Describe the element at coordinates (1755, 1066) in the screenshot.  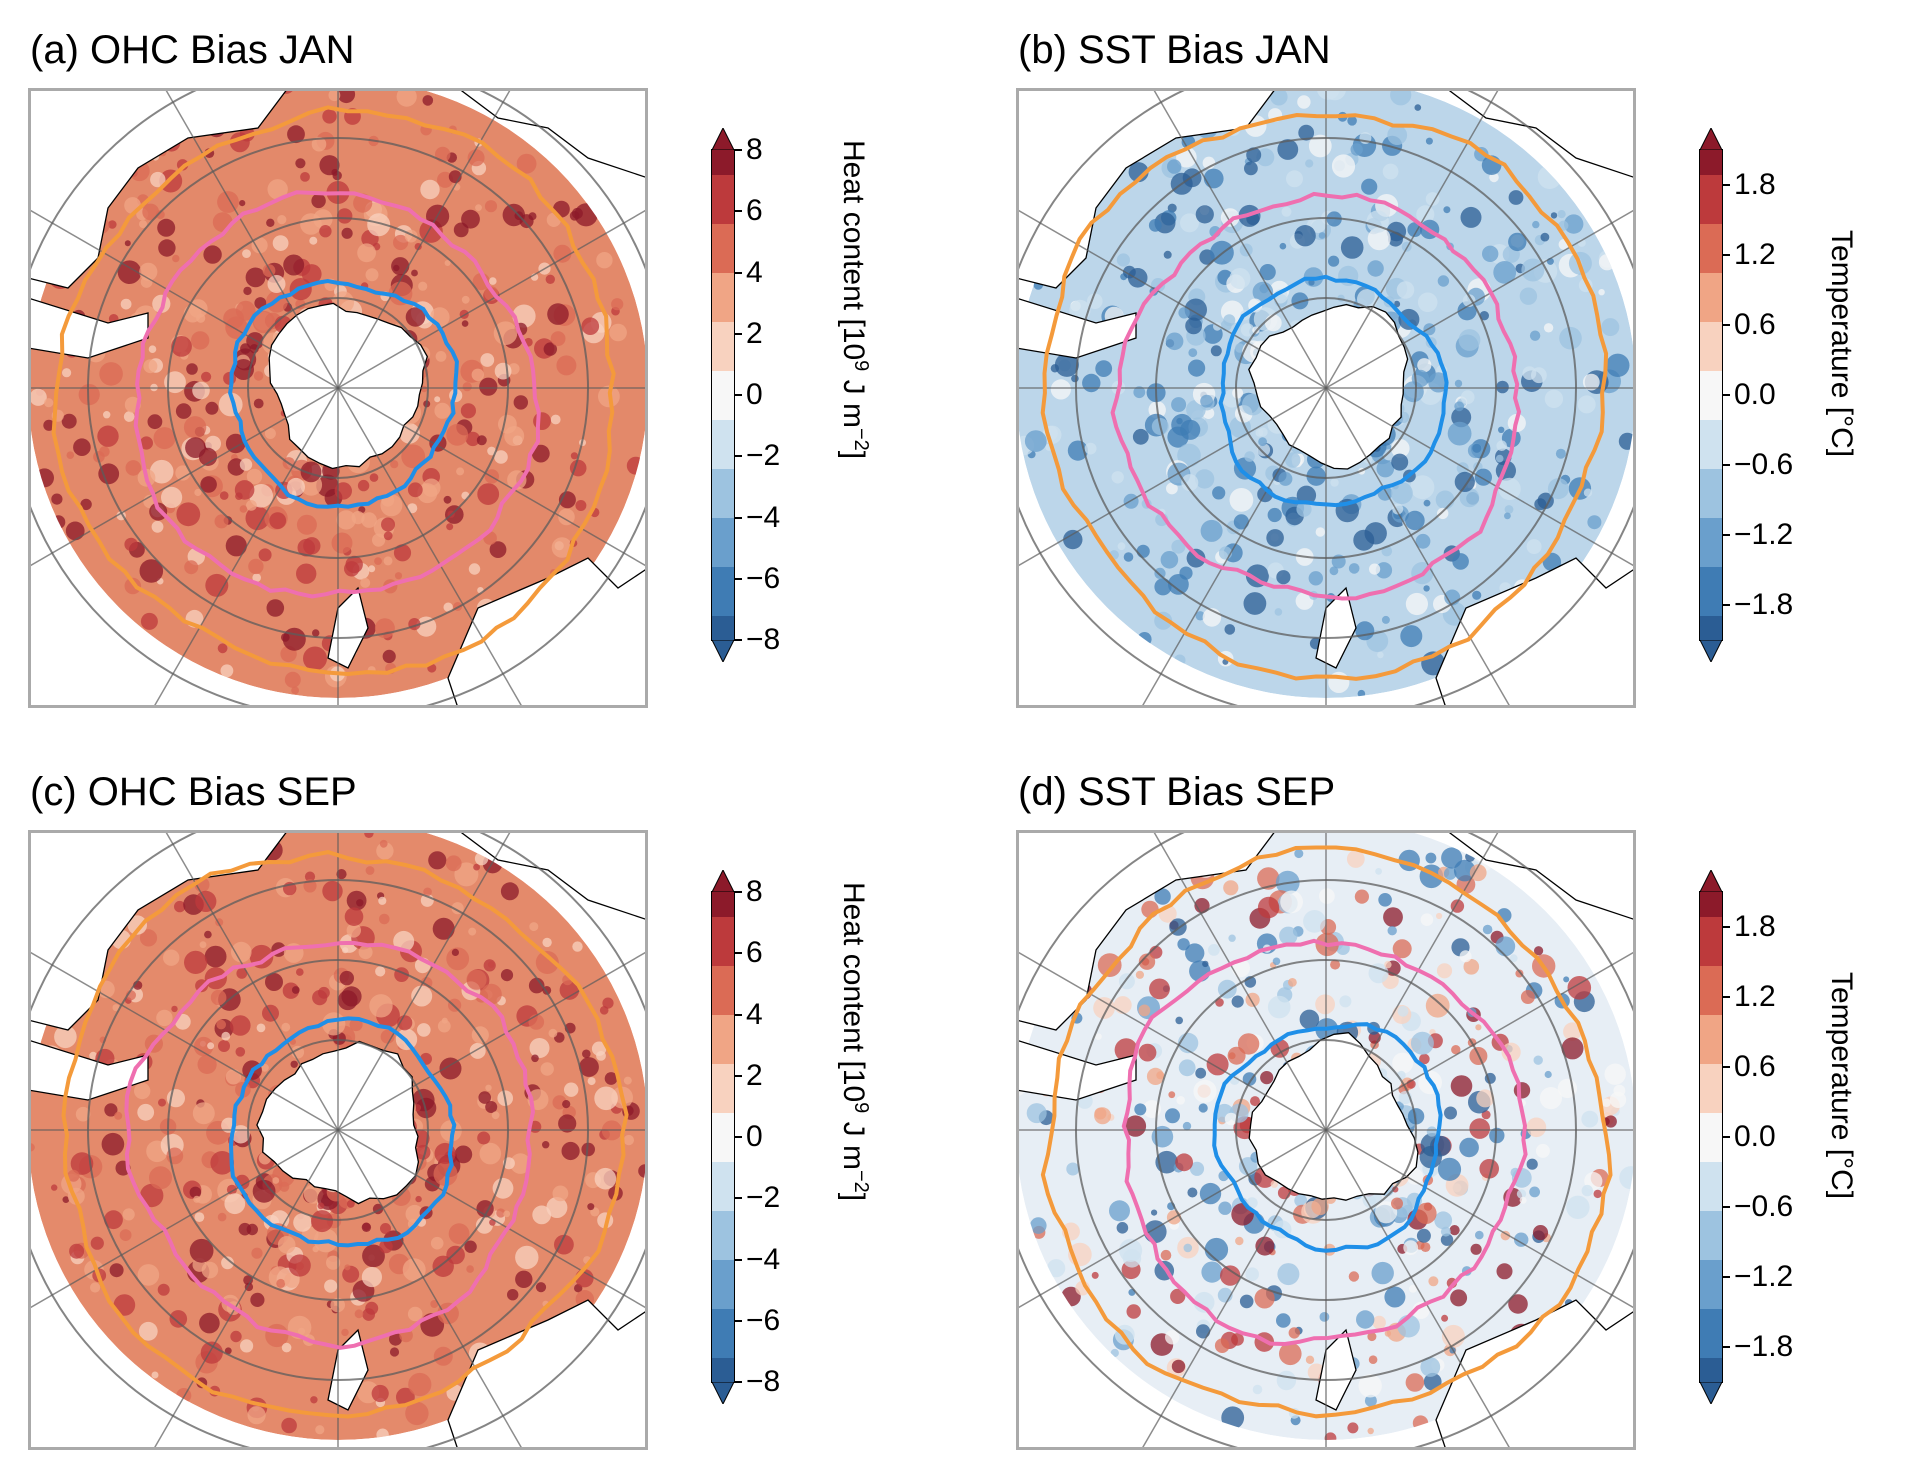
I see `colorbar-tick-label: 0.6` at that location.